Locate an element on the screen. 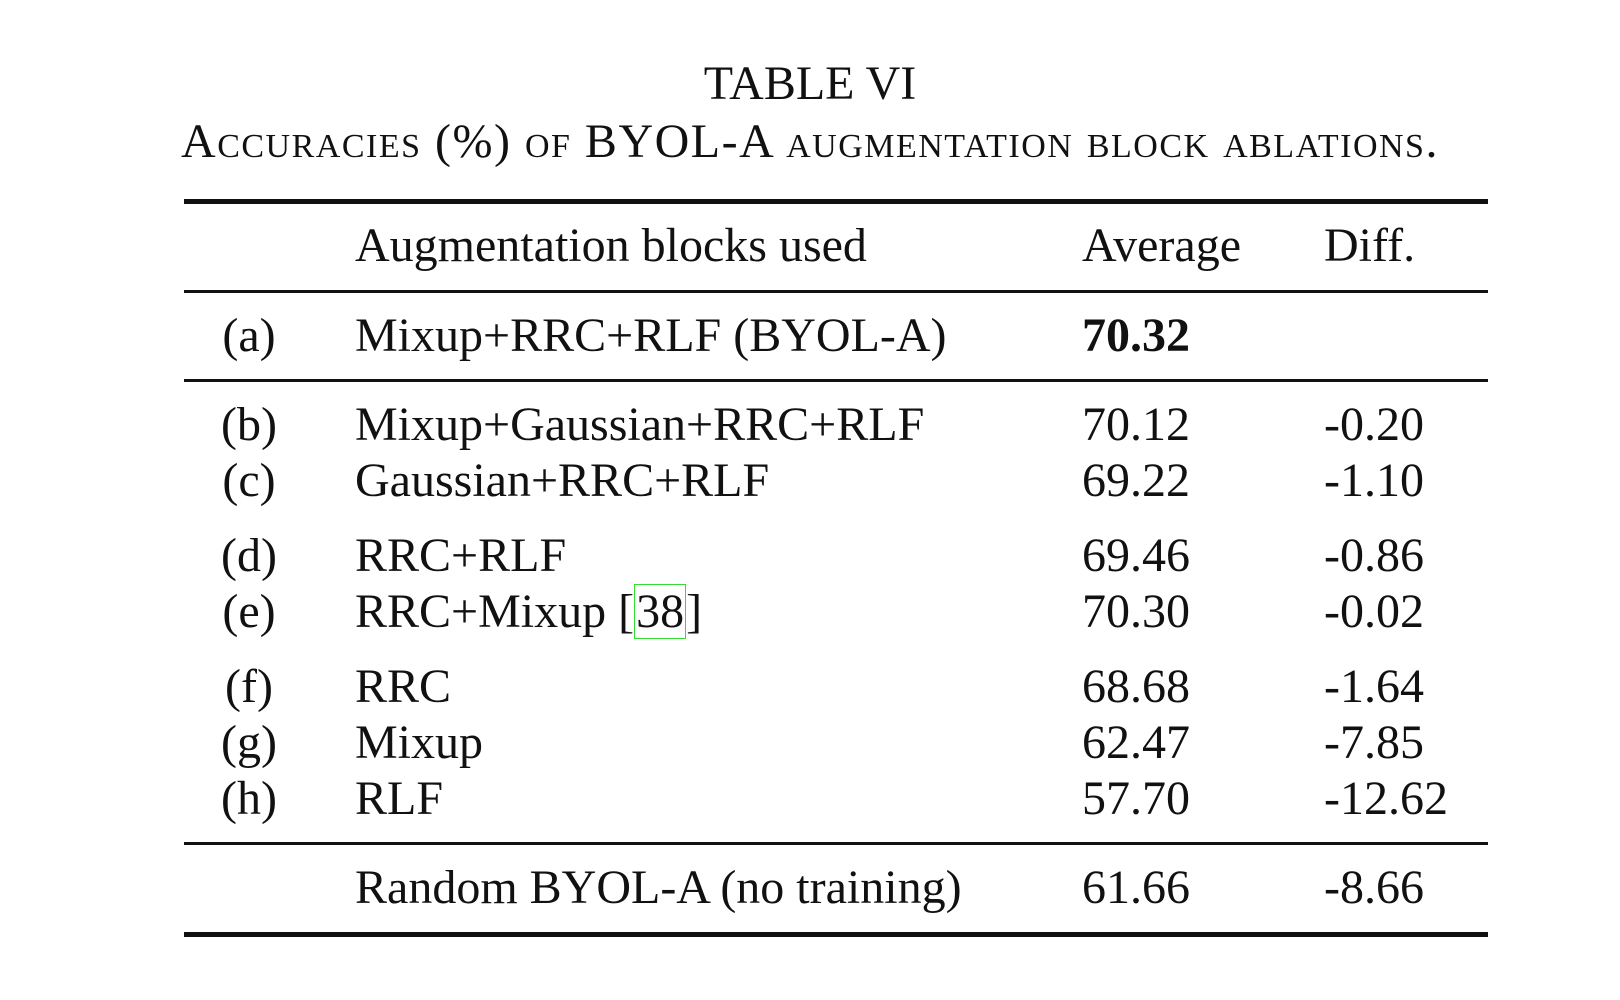 This screenshot has height=1000, width=1620. row-blocks: RRC is located at coordinates (403, 686).